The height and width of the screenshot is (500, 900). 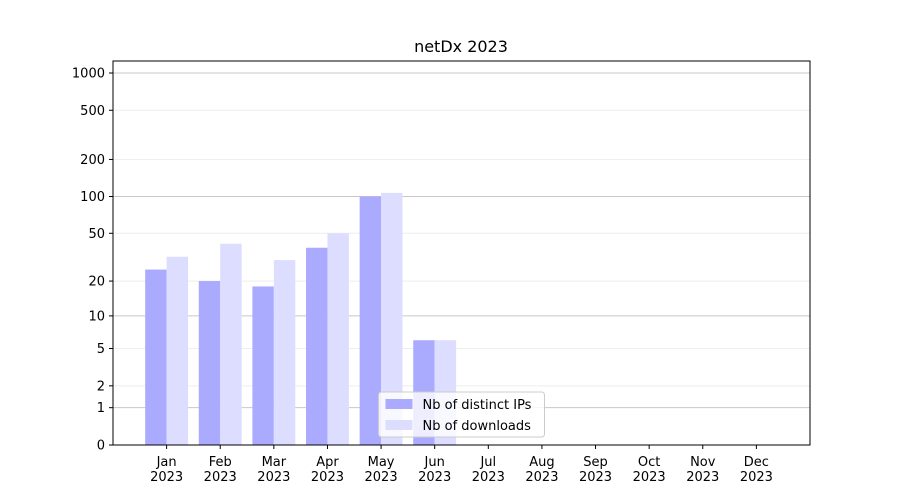 What do you see at coordinates (92, 197) in the screenshot?
I see `y-tick-label: 100` at bounding box center [92, 197].